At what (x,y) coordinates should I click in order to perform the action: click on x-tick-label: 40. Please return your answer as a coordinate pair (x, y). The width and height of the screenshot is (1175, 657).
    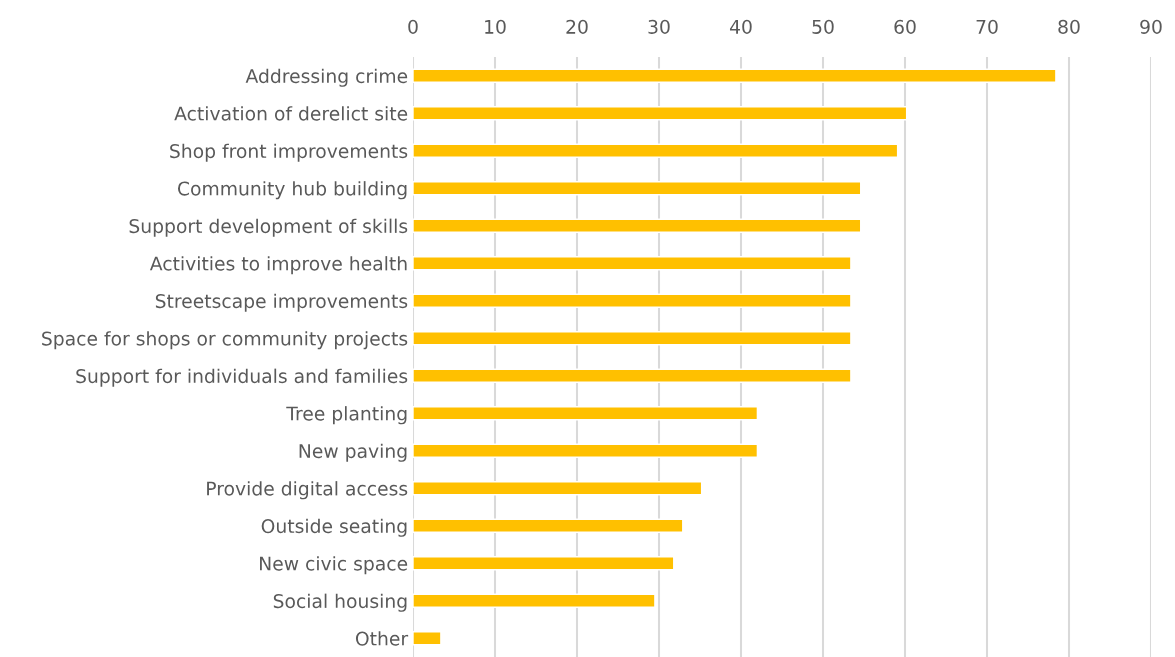
    Looking at the image, I should click on (740, 26).